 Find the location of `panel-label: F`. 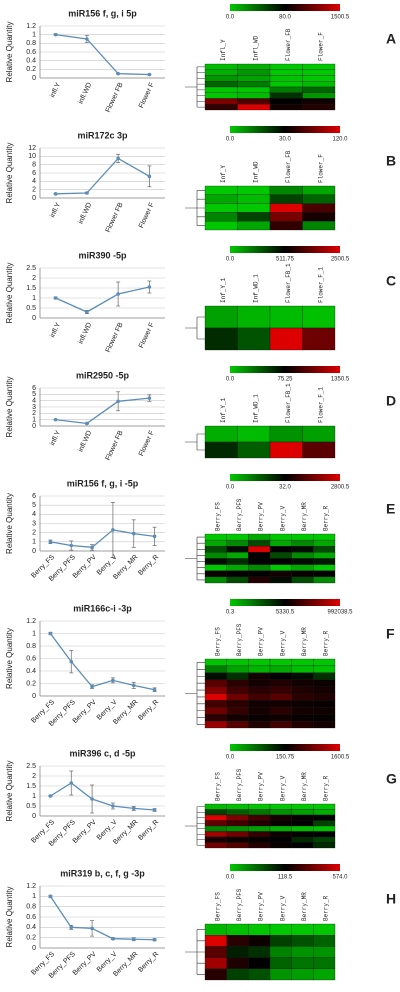

panel-label: F is located at coordinates (390, 634).